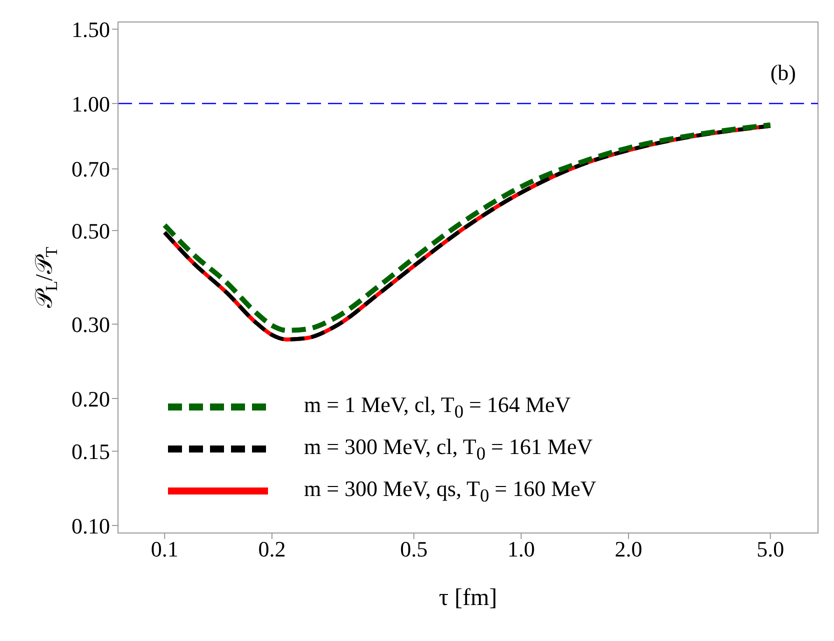  I want to click on y-tick-label: 1.00, so click(91, 103).